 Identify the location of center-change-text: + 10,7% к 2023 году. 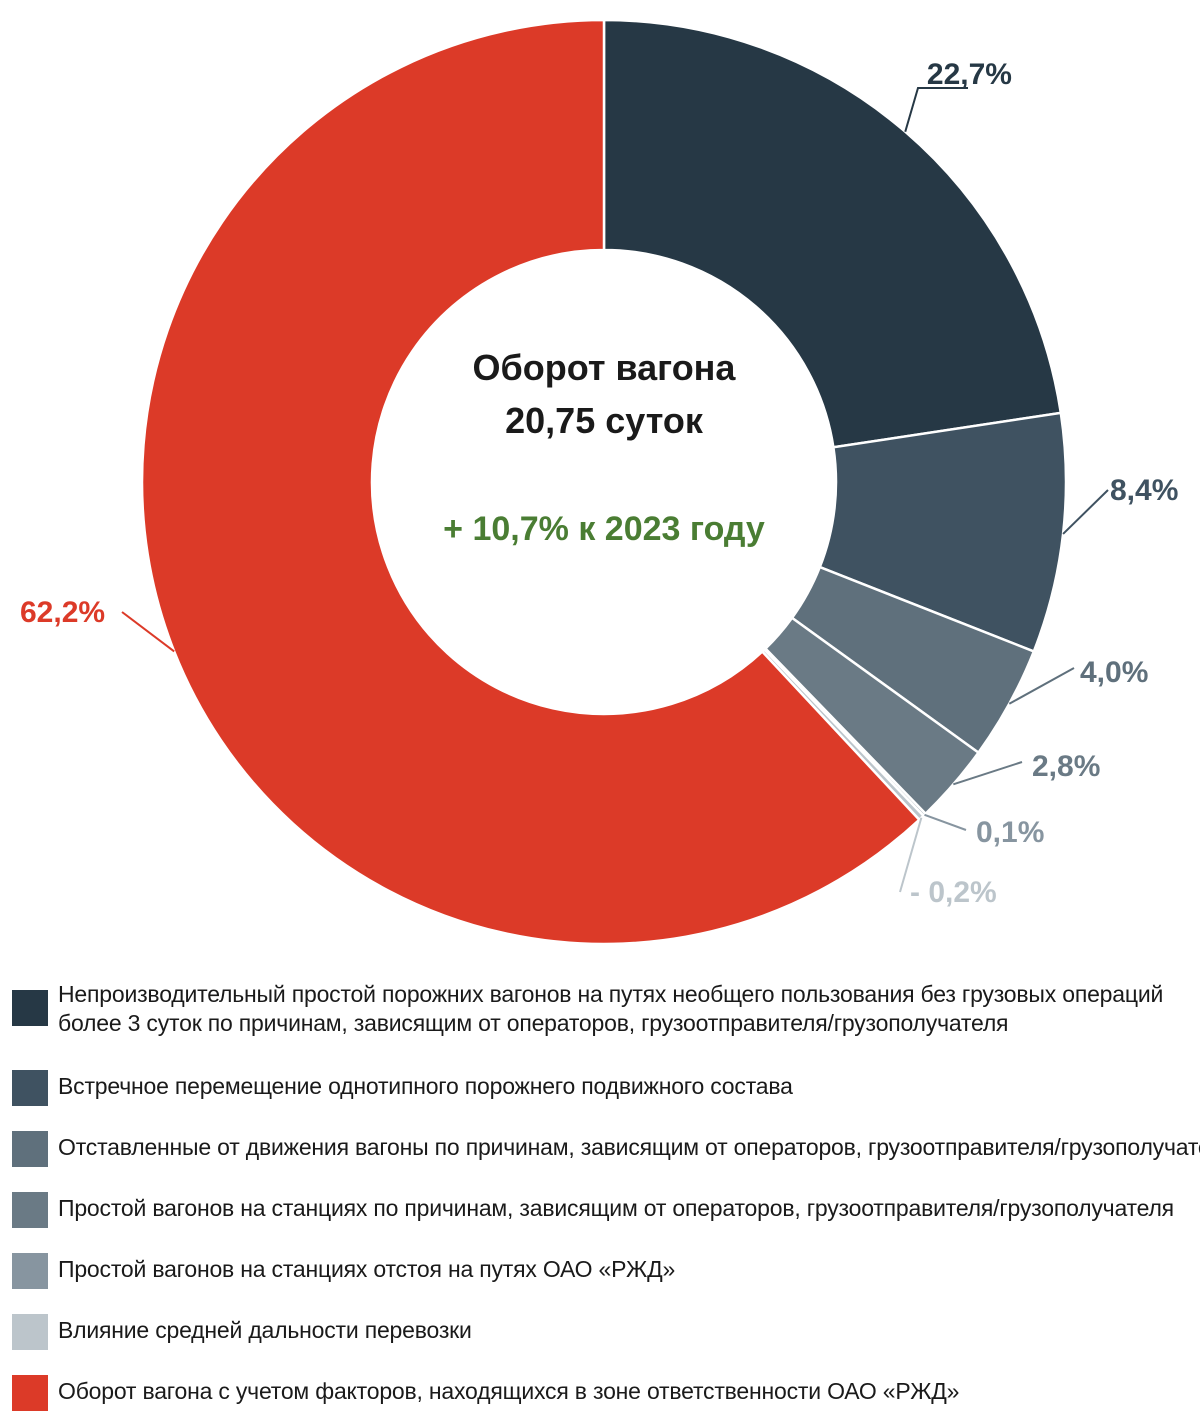
(604, 529).